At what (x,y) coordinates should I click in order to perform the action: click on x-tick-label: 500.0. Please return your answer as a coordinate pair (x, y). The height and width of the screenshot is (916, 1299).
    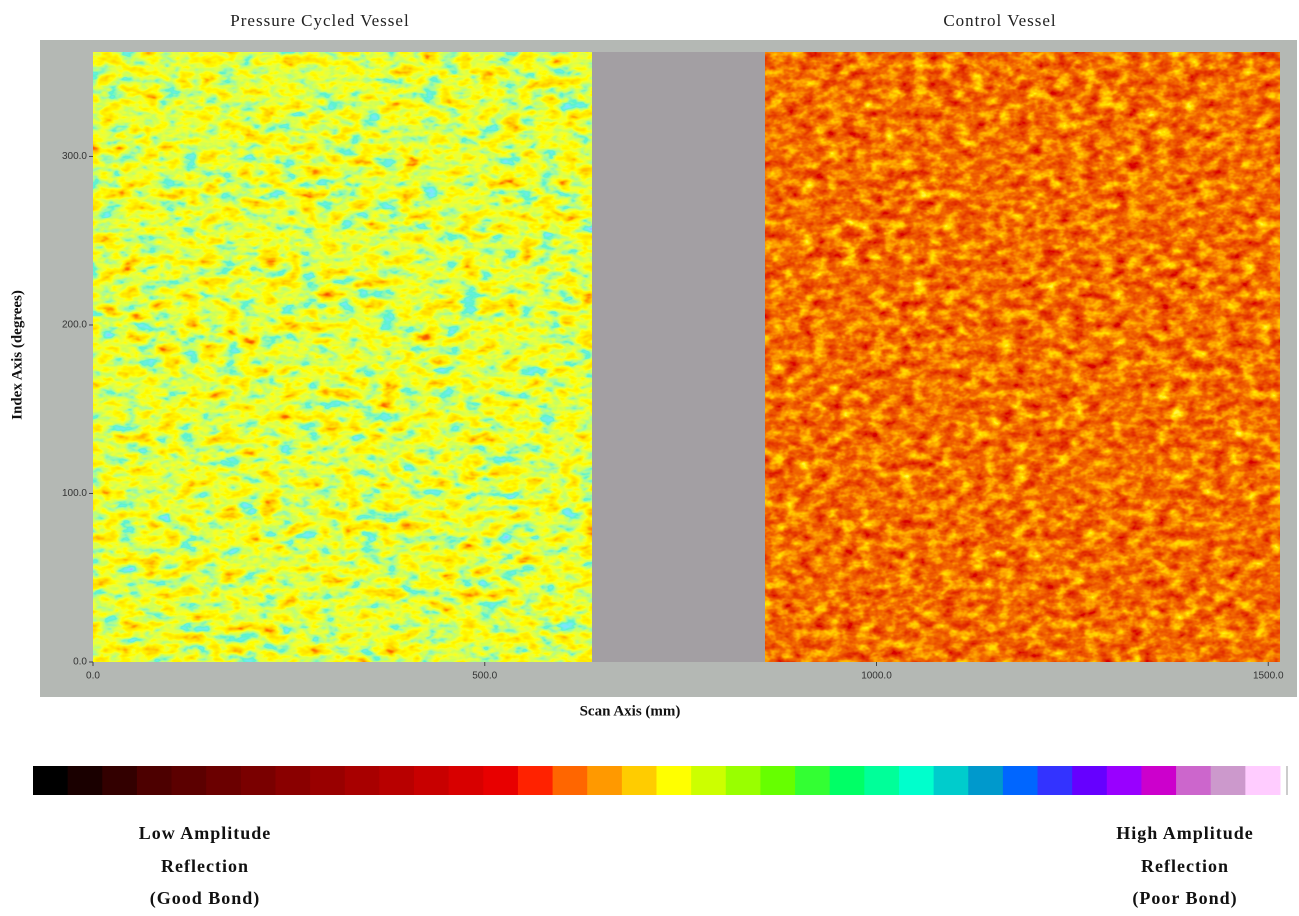
    Looking at the image, I should click on (484, 676).